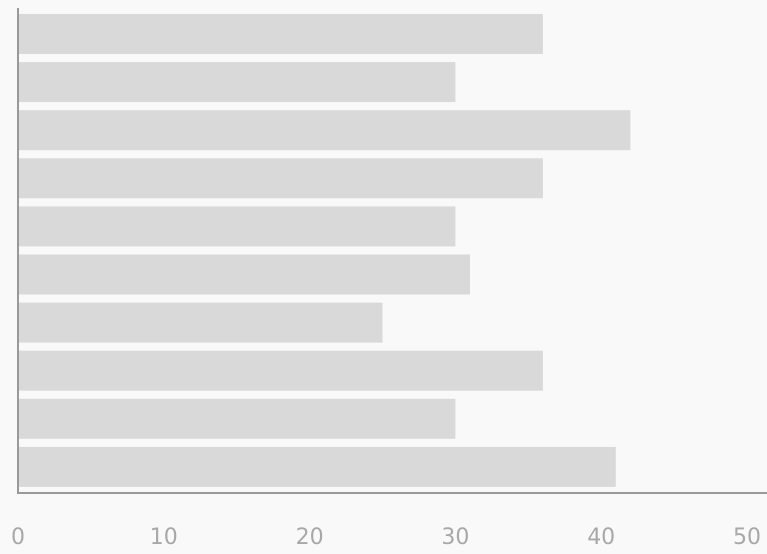 The height and width of the screenshot is (554, 767). Describe the element at coordinates (310, 537) in the screenshot. I see `x-tick-label-20: 20` at that location.